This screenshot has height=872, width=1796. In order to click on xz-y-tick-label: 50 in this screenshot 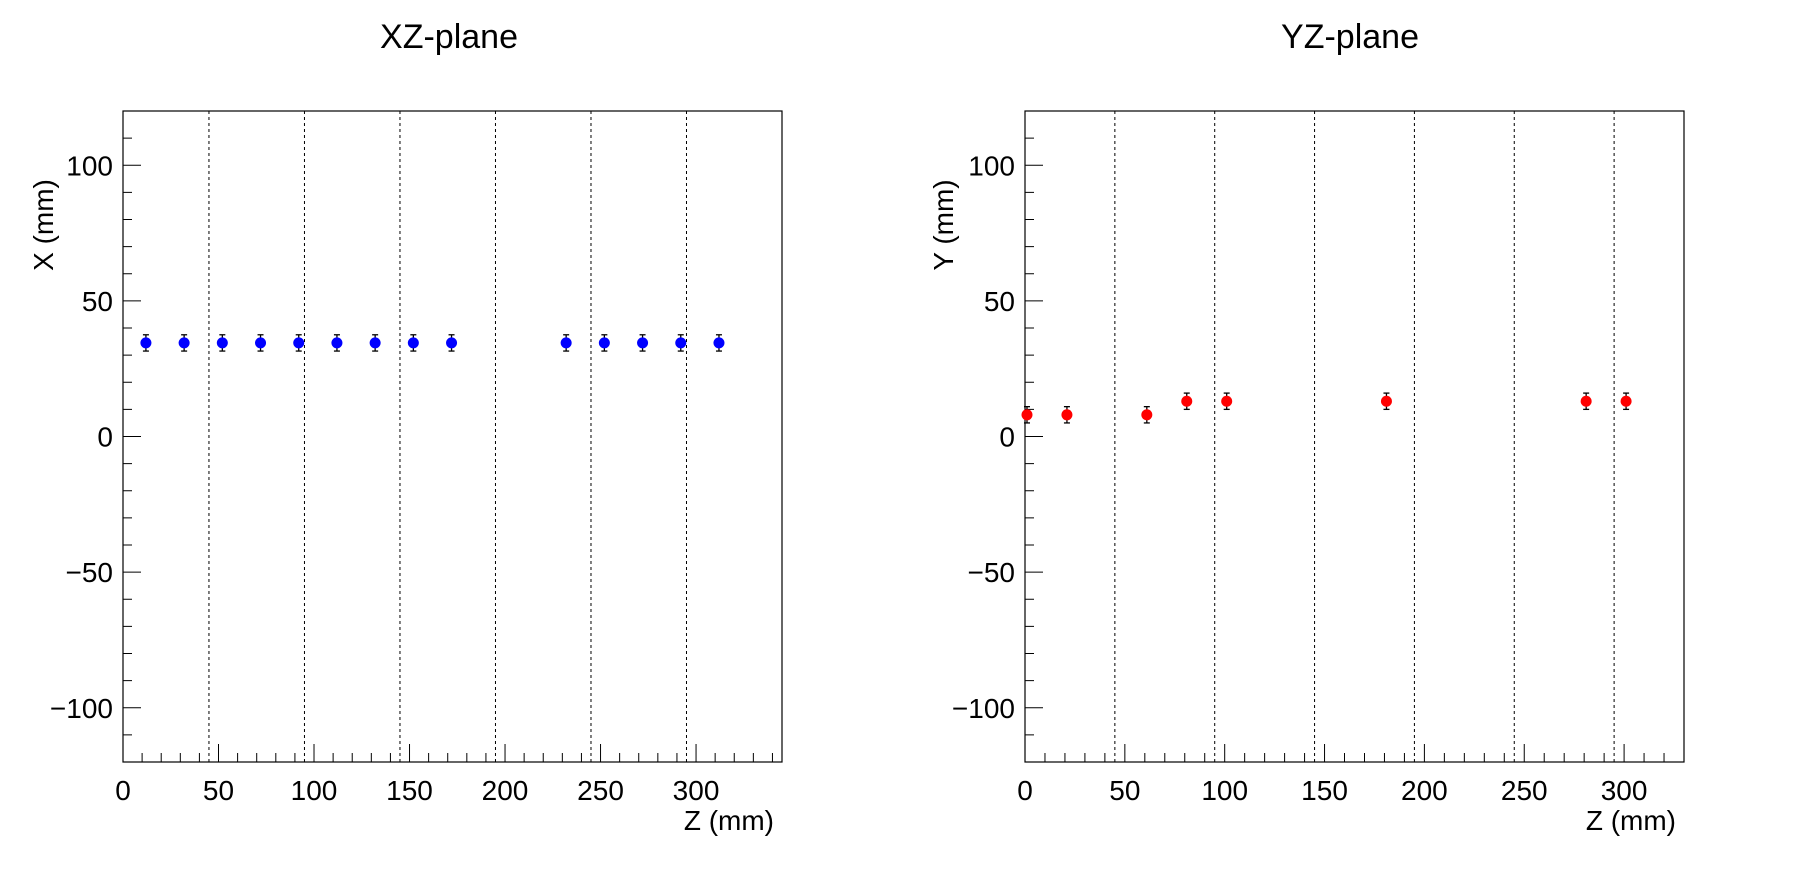, I will do `click(97, 301)`.